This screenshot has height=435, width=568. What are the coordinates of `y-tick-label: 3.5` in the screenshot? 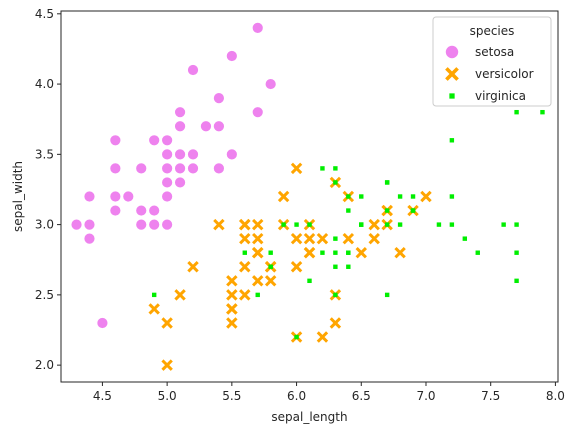 It's located at (44, 154).